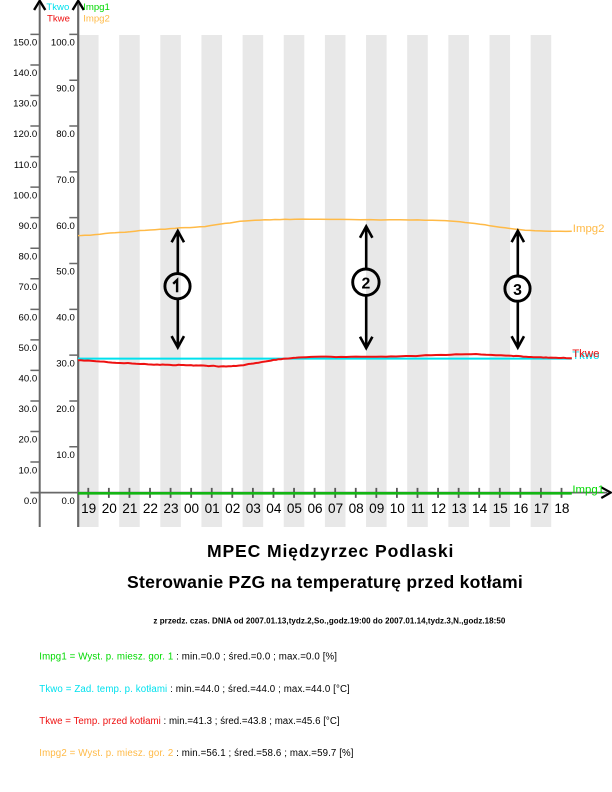  What do you see at coordinates (500, 508) in the screenshot?
I see `svg-text: 15` at bounding box center [500, 508].